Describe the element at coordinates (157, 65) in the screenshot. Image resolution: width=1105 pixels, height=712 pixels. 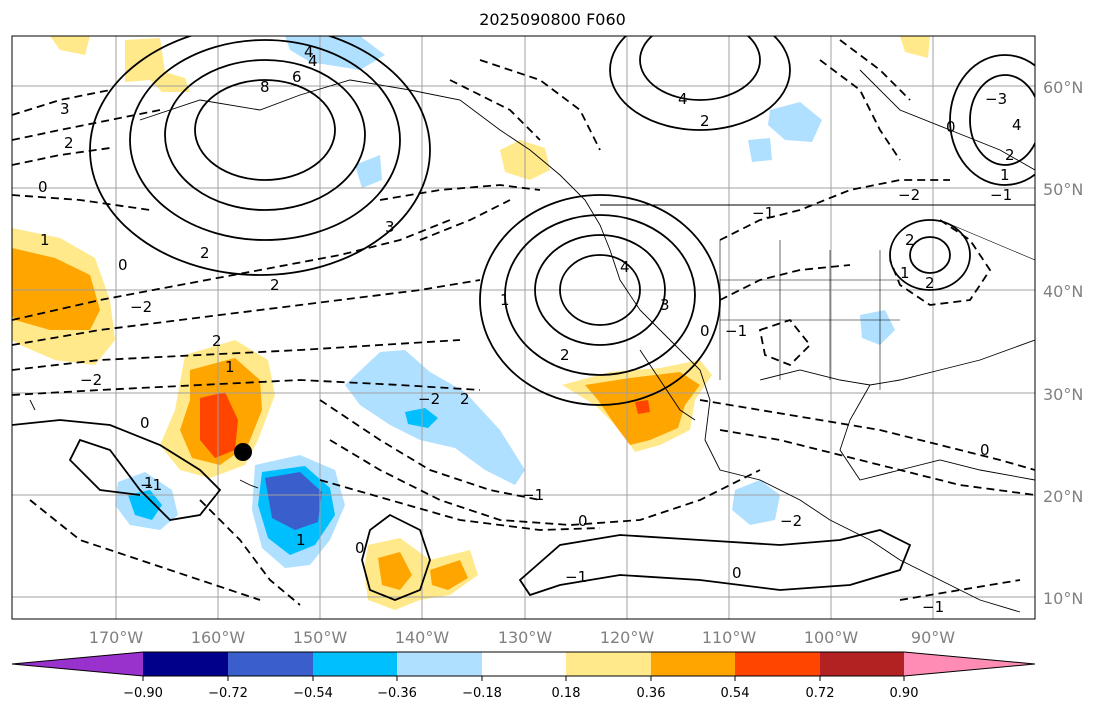
I see `anomaly-pos-north` at that location.